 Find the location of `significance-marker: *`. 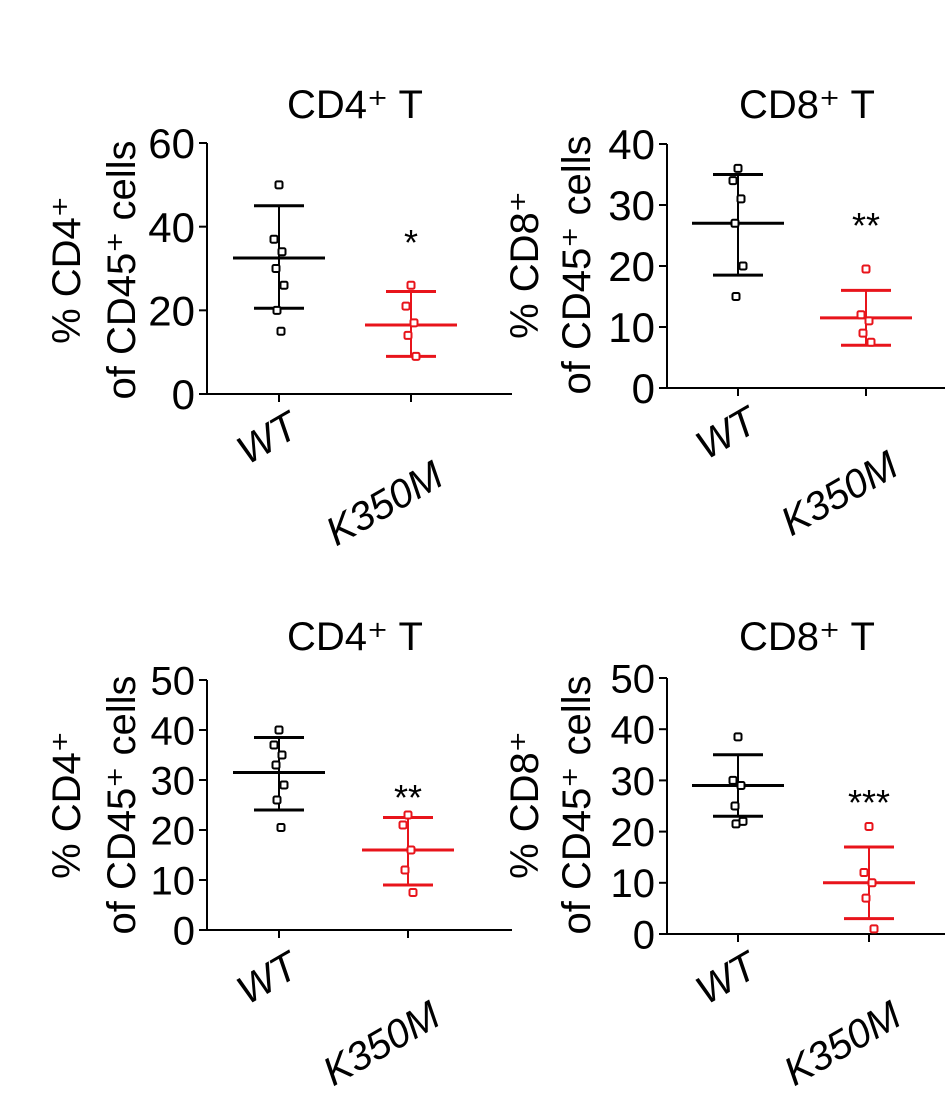

significance-marker: * is located at coordinates (411, 242).